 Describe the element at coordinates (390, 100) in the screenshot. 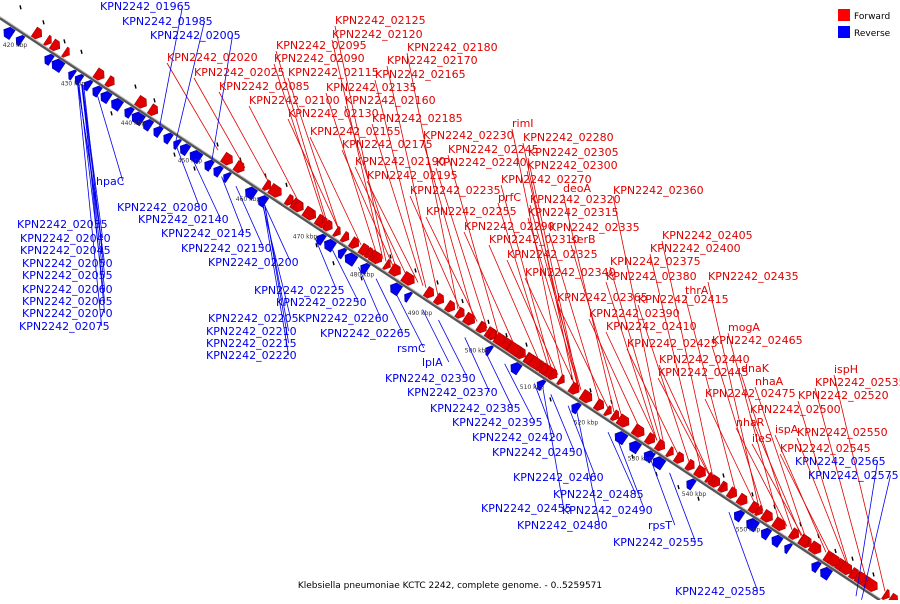

I see `forward-gene-label: KPN2242_02160` at that location.